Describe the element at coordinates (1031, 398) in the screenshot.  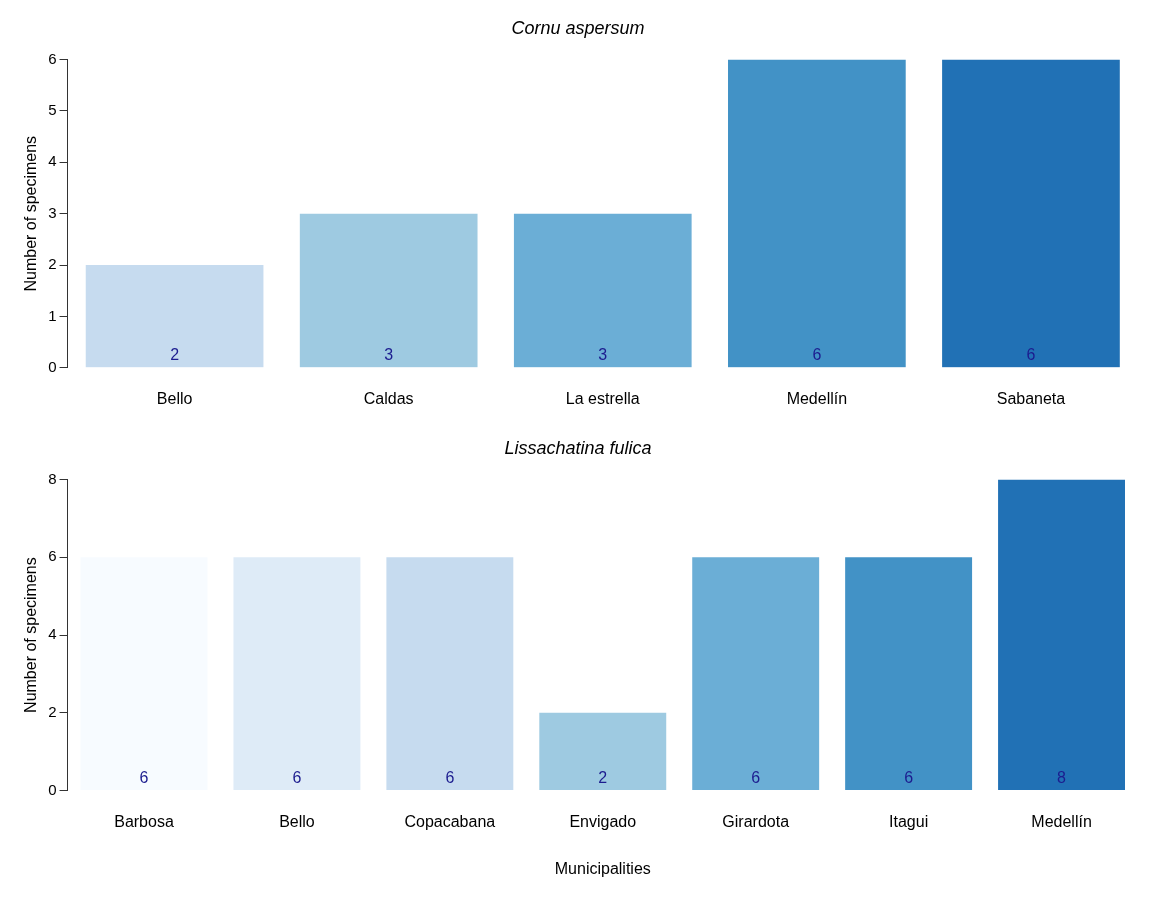
I see `x-tick-label: Sabaneta` at that location.